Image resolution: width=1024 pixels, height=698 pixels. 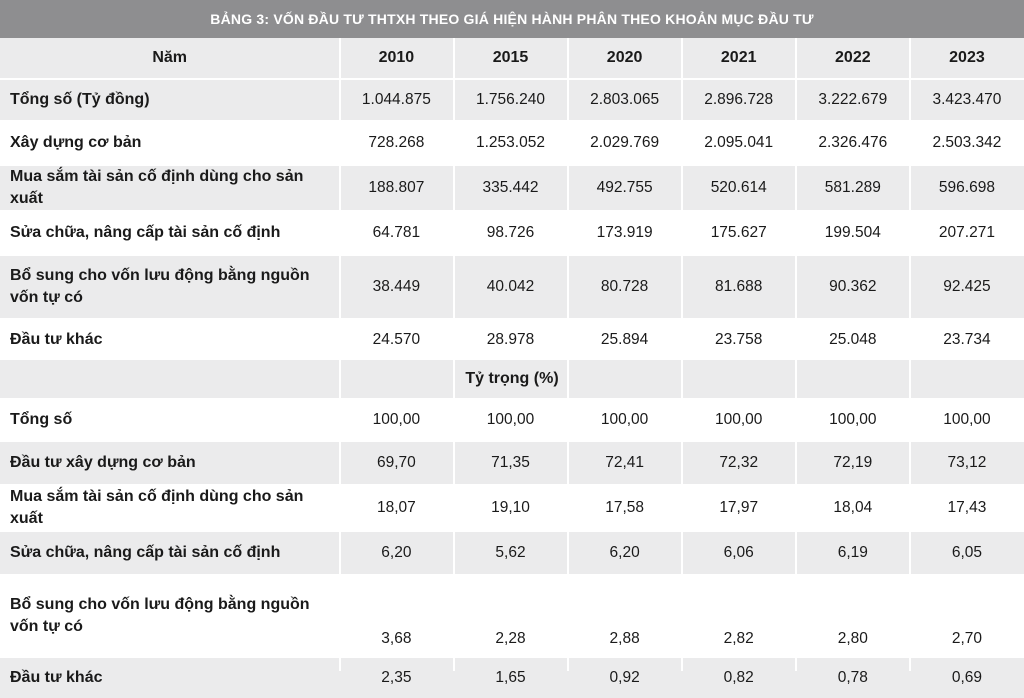 What do you see at coordinates (852, 339) in the screenshot?
I see `cell-value: 25.048` at bounding box center [852, 339].